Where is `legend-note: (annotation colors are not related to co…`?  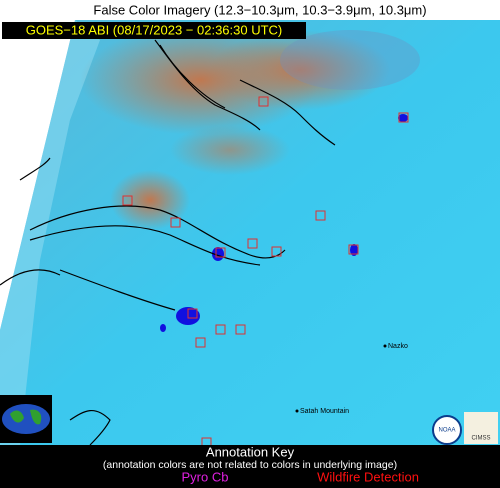
legend-note: (annotation colors are not related to co… is located at coordinates (250, 465).